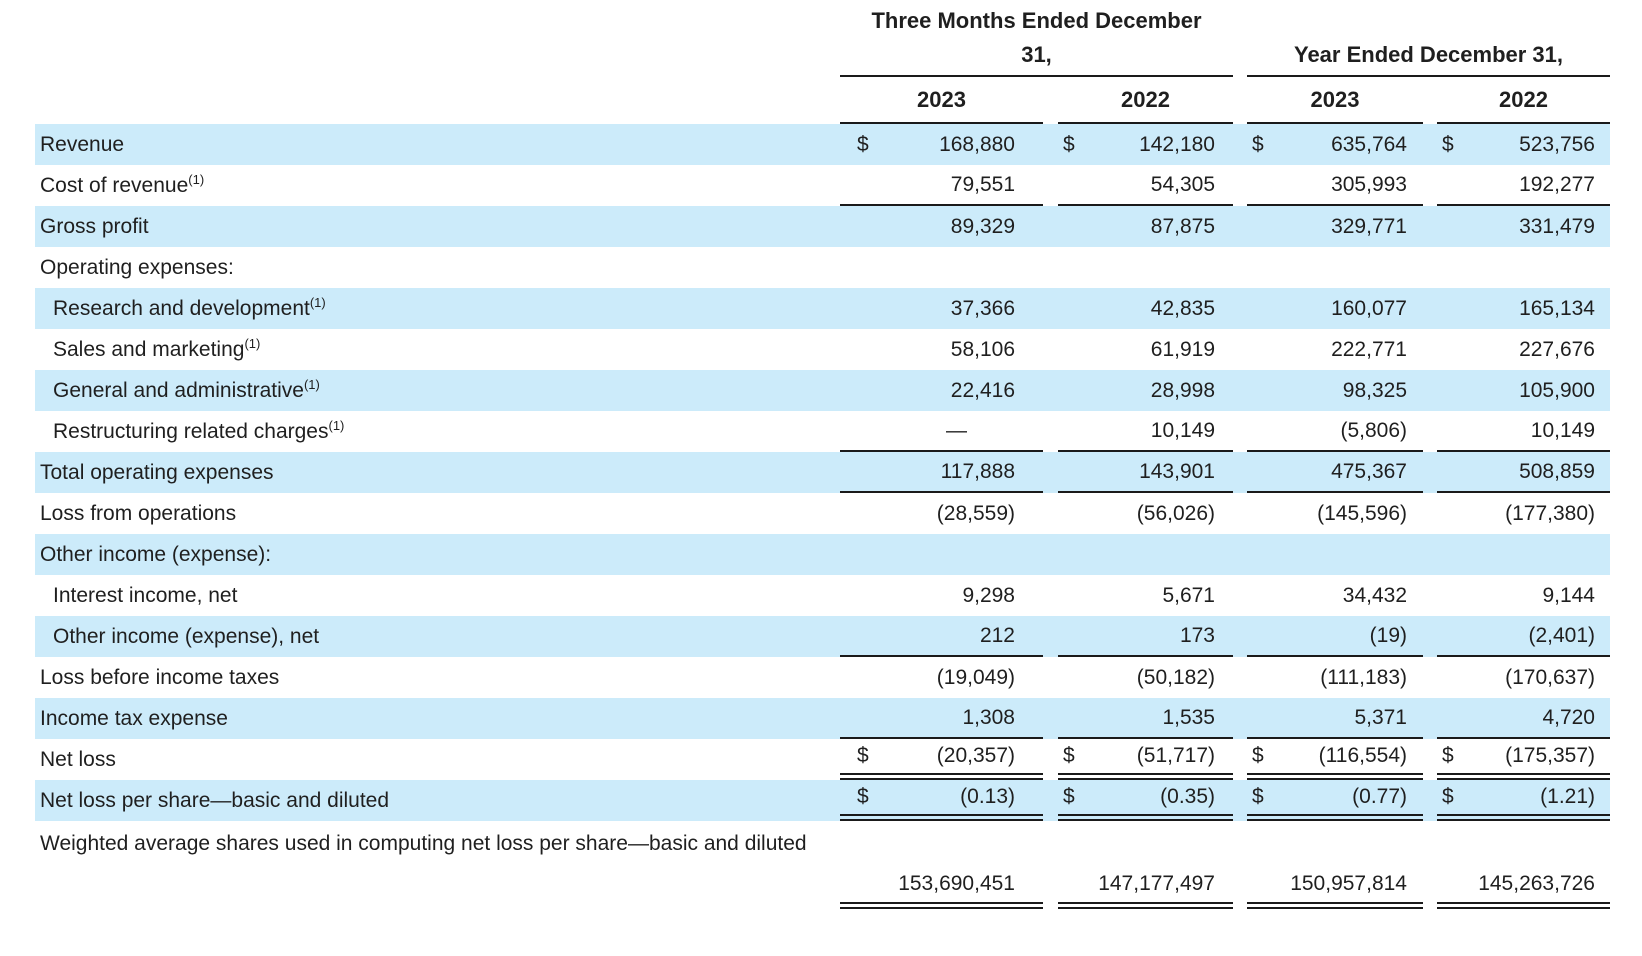 This screenshot has width=1642, height=956. I want to click on row-label: Research and development(1), so click(189, 307).